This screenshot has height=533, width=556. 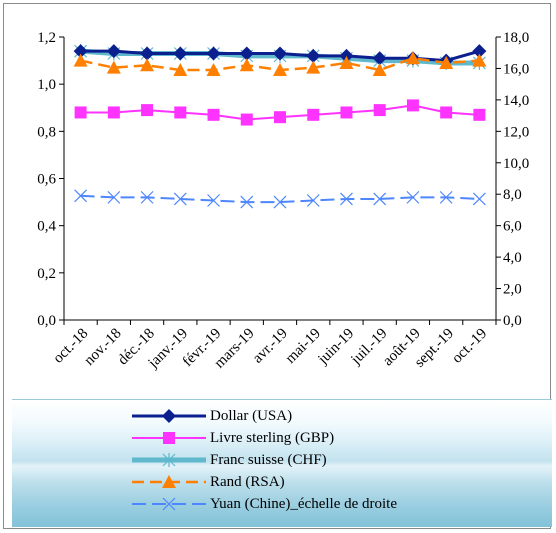 I want to click on legend-swatch-dollar, so click(x=169, y=416).